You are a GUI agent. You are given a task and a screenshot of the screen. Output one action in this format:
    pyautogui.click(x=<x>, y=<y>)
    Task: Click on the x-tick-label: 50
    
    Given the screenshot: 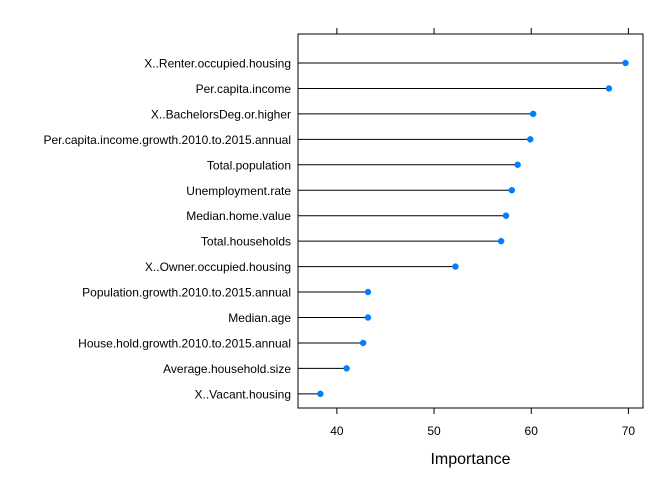 What is the action you would take?
    pyautogui.click(x=434, y=431)
    